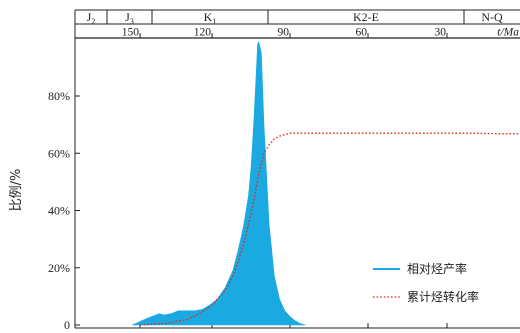  I want to click on period-label: K1, so click(210, 18).